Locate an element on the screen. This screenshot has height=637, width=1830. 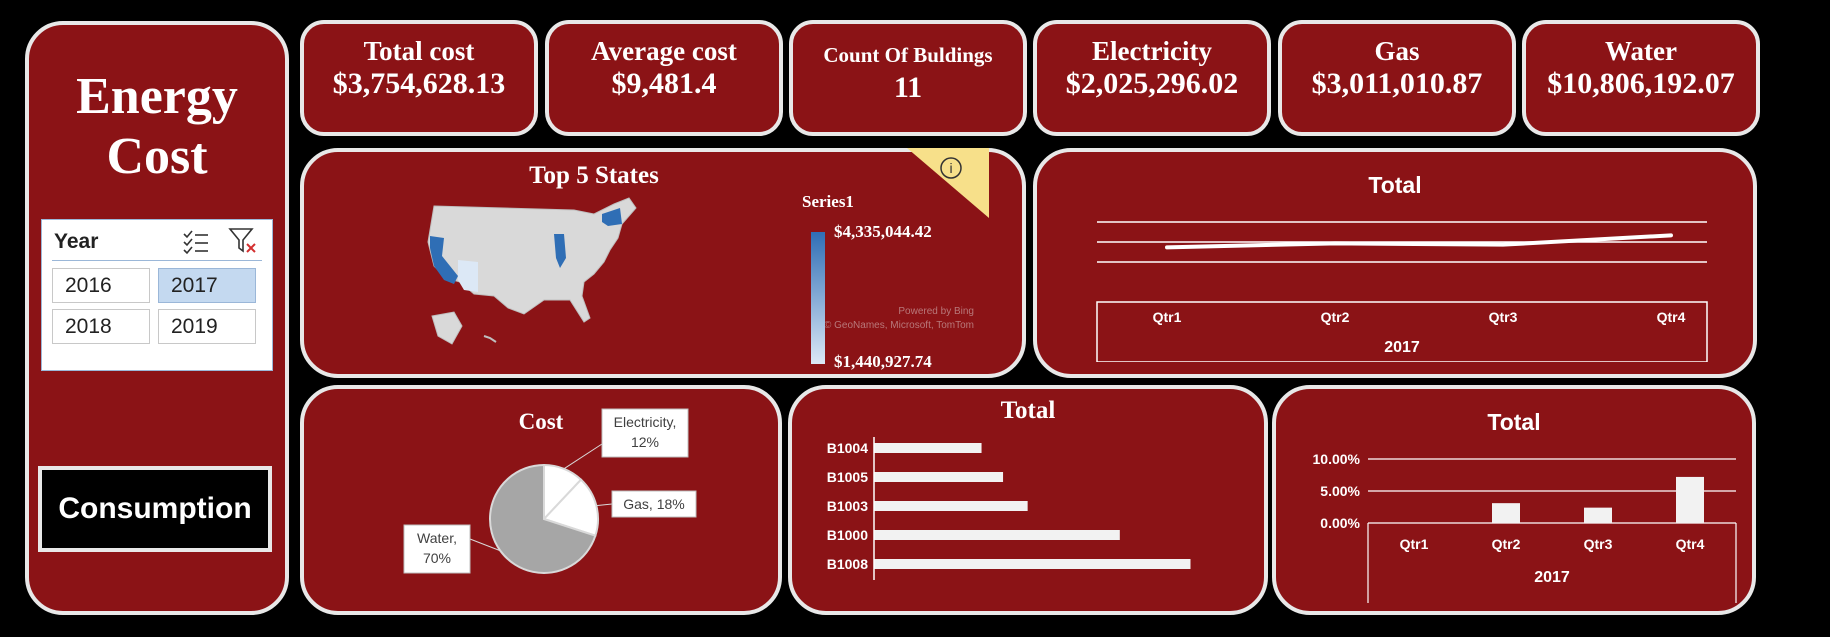
year-slicer: Year 2016 2017 2018 2019 is located at coordinates (157, 295).